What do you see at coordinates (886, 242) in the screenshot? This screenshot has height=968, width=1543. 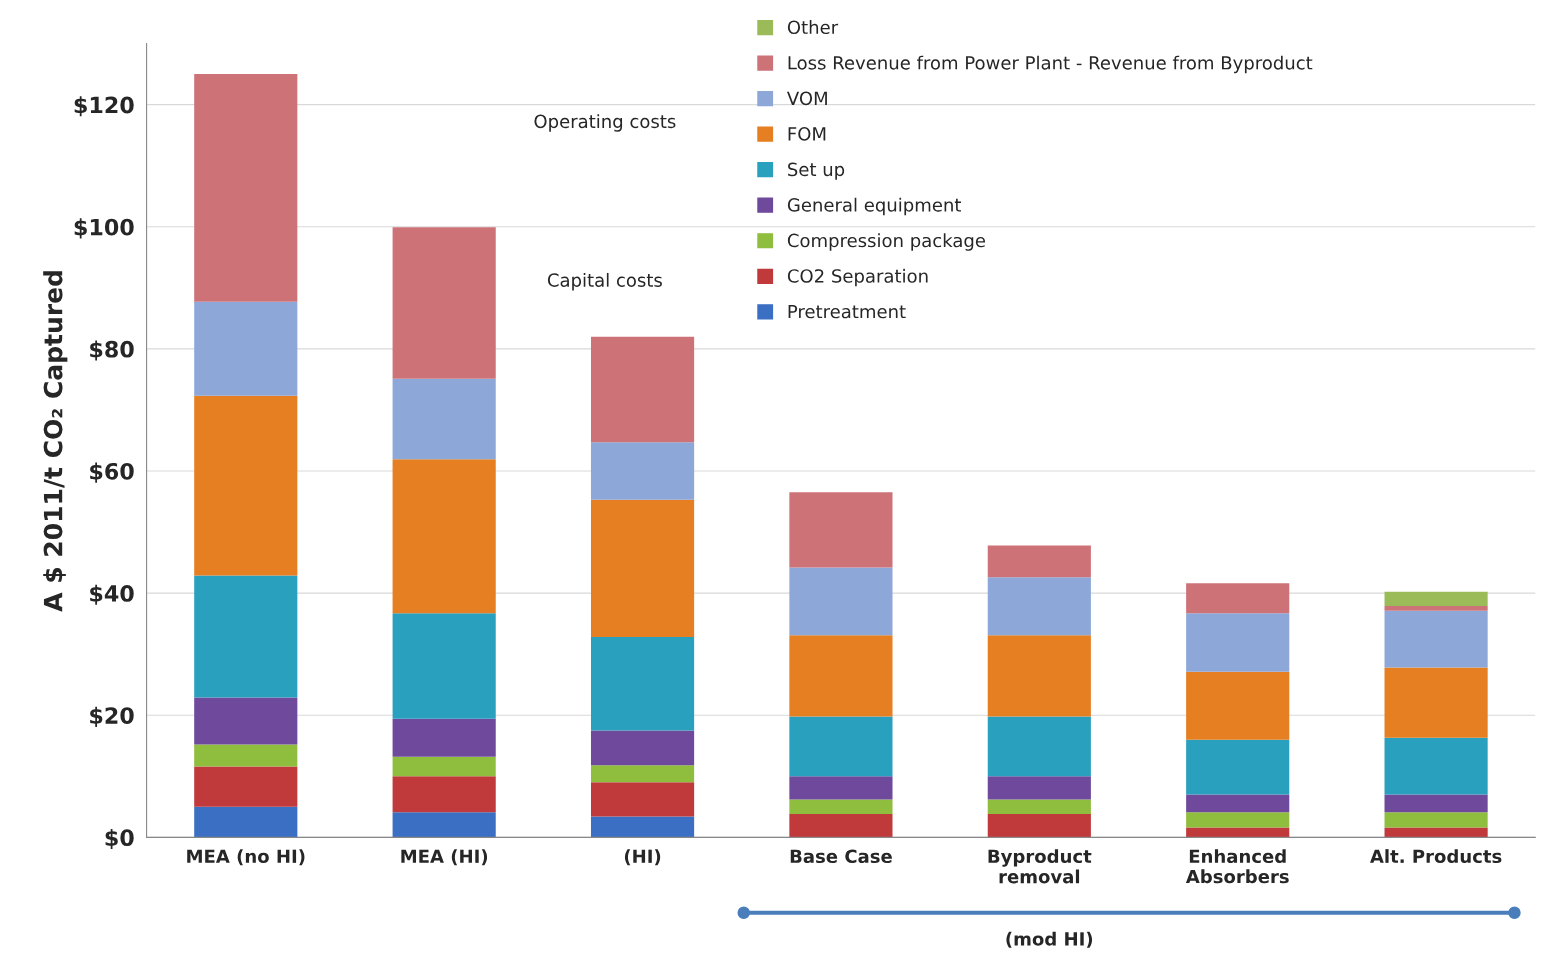 I see `legend-label: Compression package` at bounding box center [886, 242].